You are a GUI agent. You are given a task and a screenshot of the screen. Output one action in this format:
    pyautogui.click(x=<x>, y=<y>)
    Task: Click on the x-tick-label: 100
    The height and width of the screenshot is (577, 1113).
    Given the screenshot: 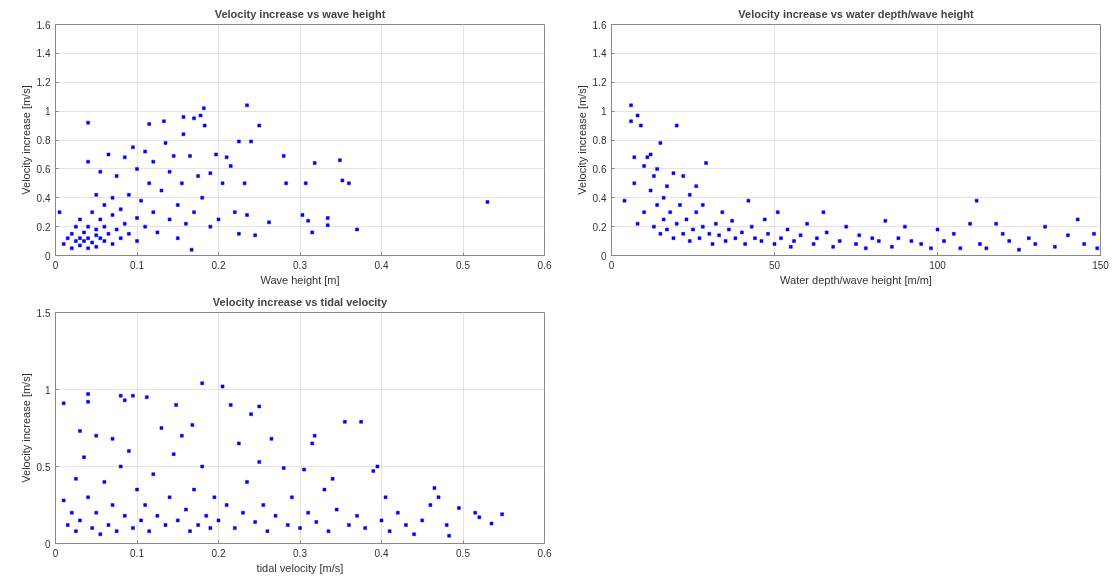 What is the action you would take?
    pyautogui.click(x=938, y=265)
    